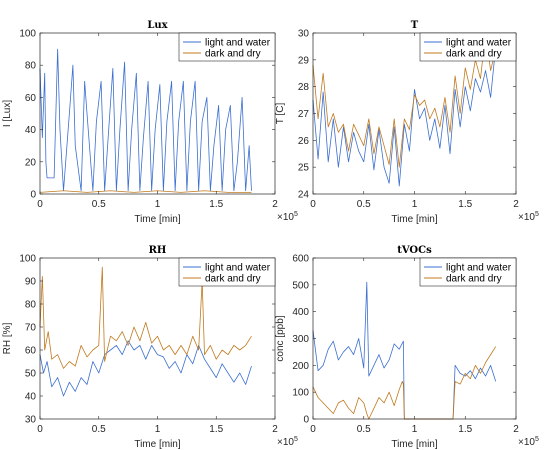 The width and height of the screenshot is (550, 450). What do you see at coordinates (280, 114) in the screenshot?
I see `y-axis-label: T [C]` at bounding box center [280, 114].